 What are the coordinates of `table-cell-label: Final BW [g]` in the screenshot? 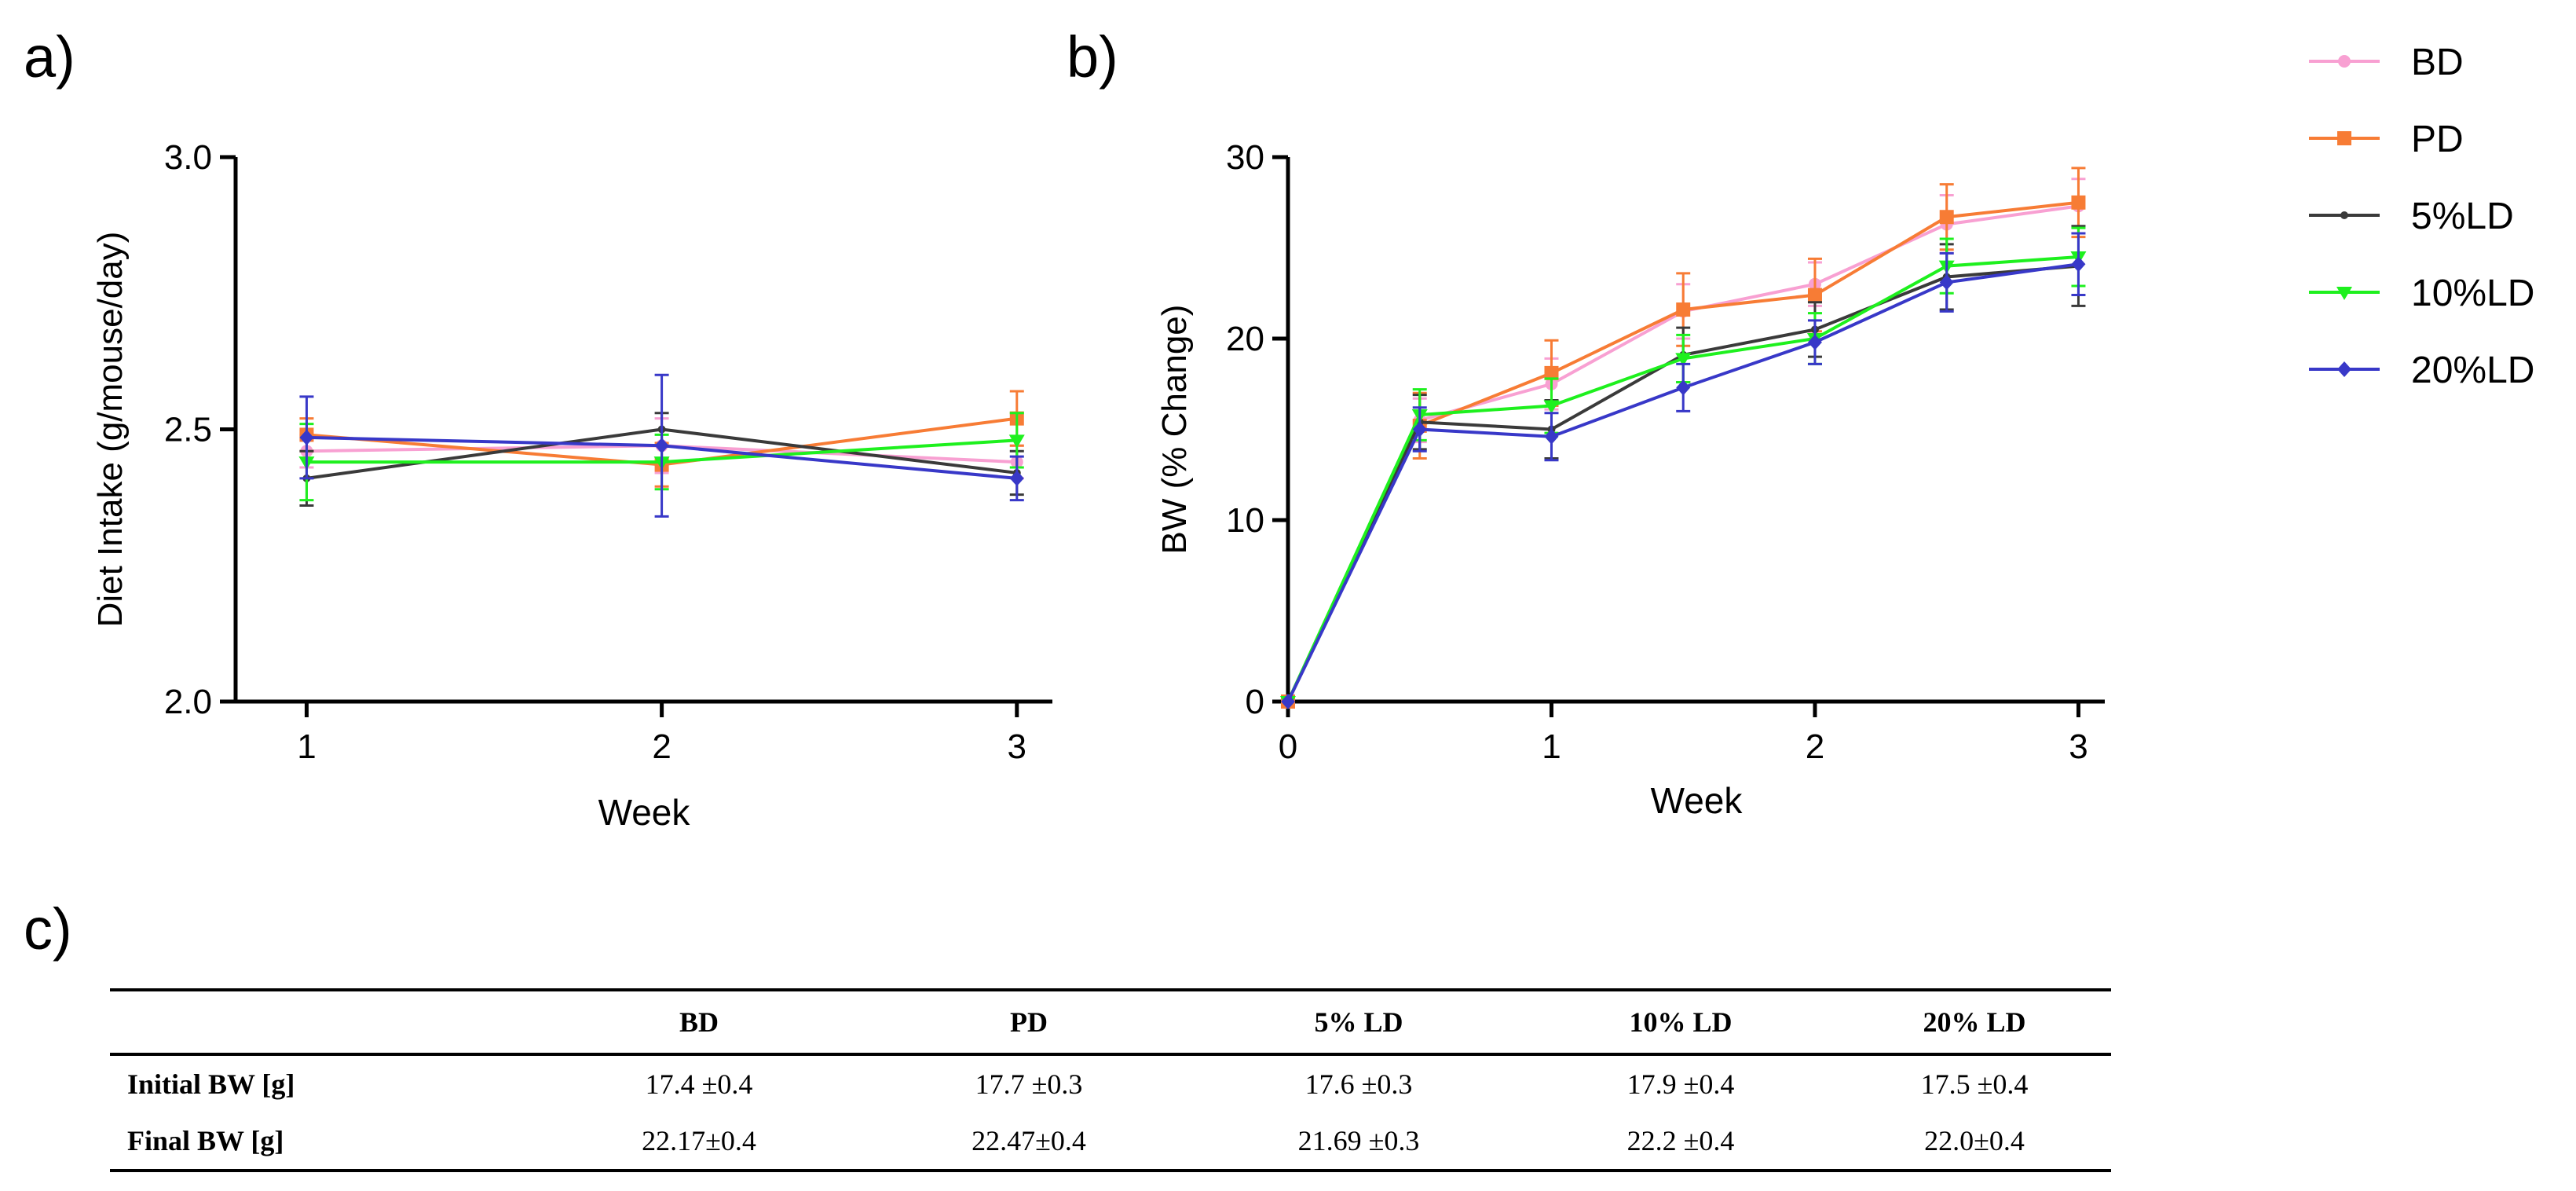 It's located at (322, 1142).